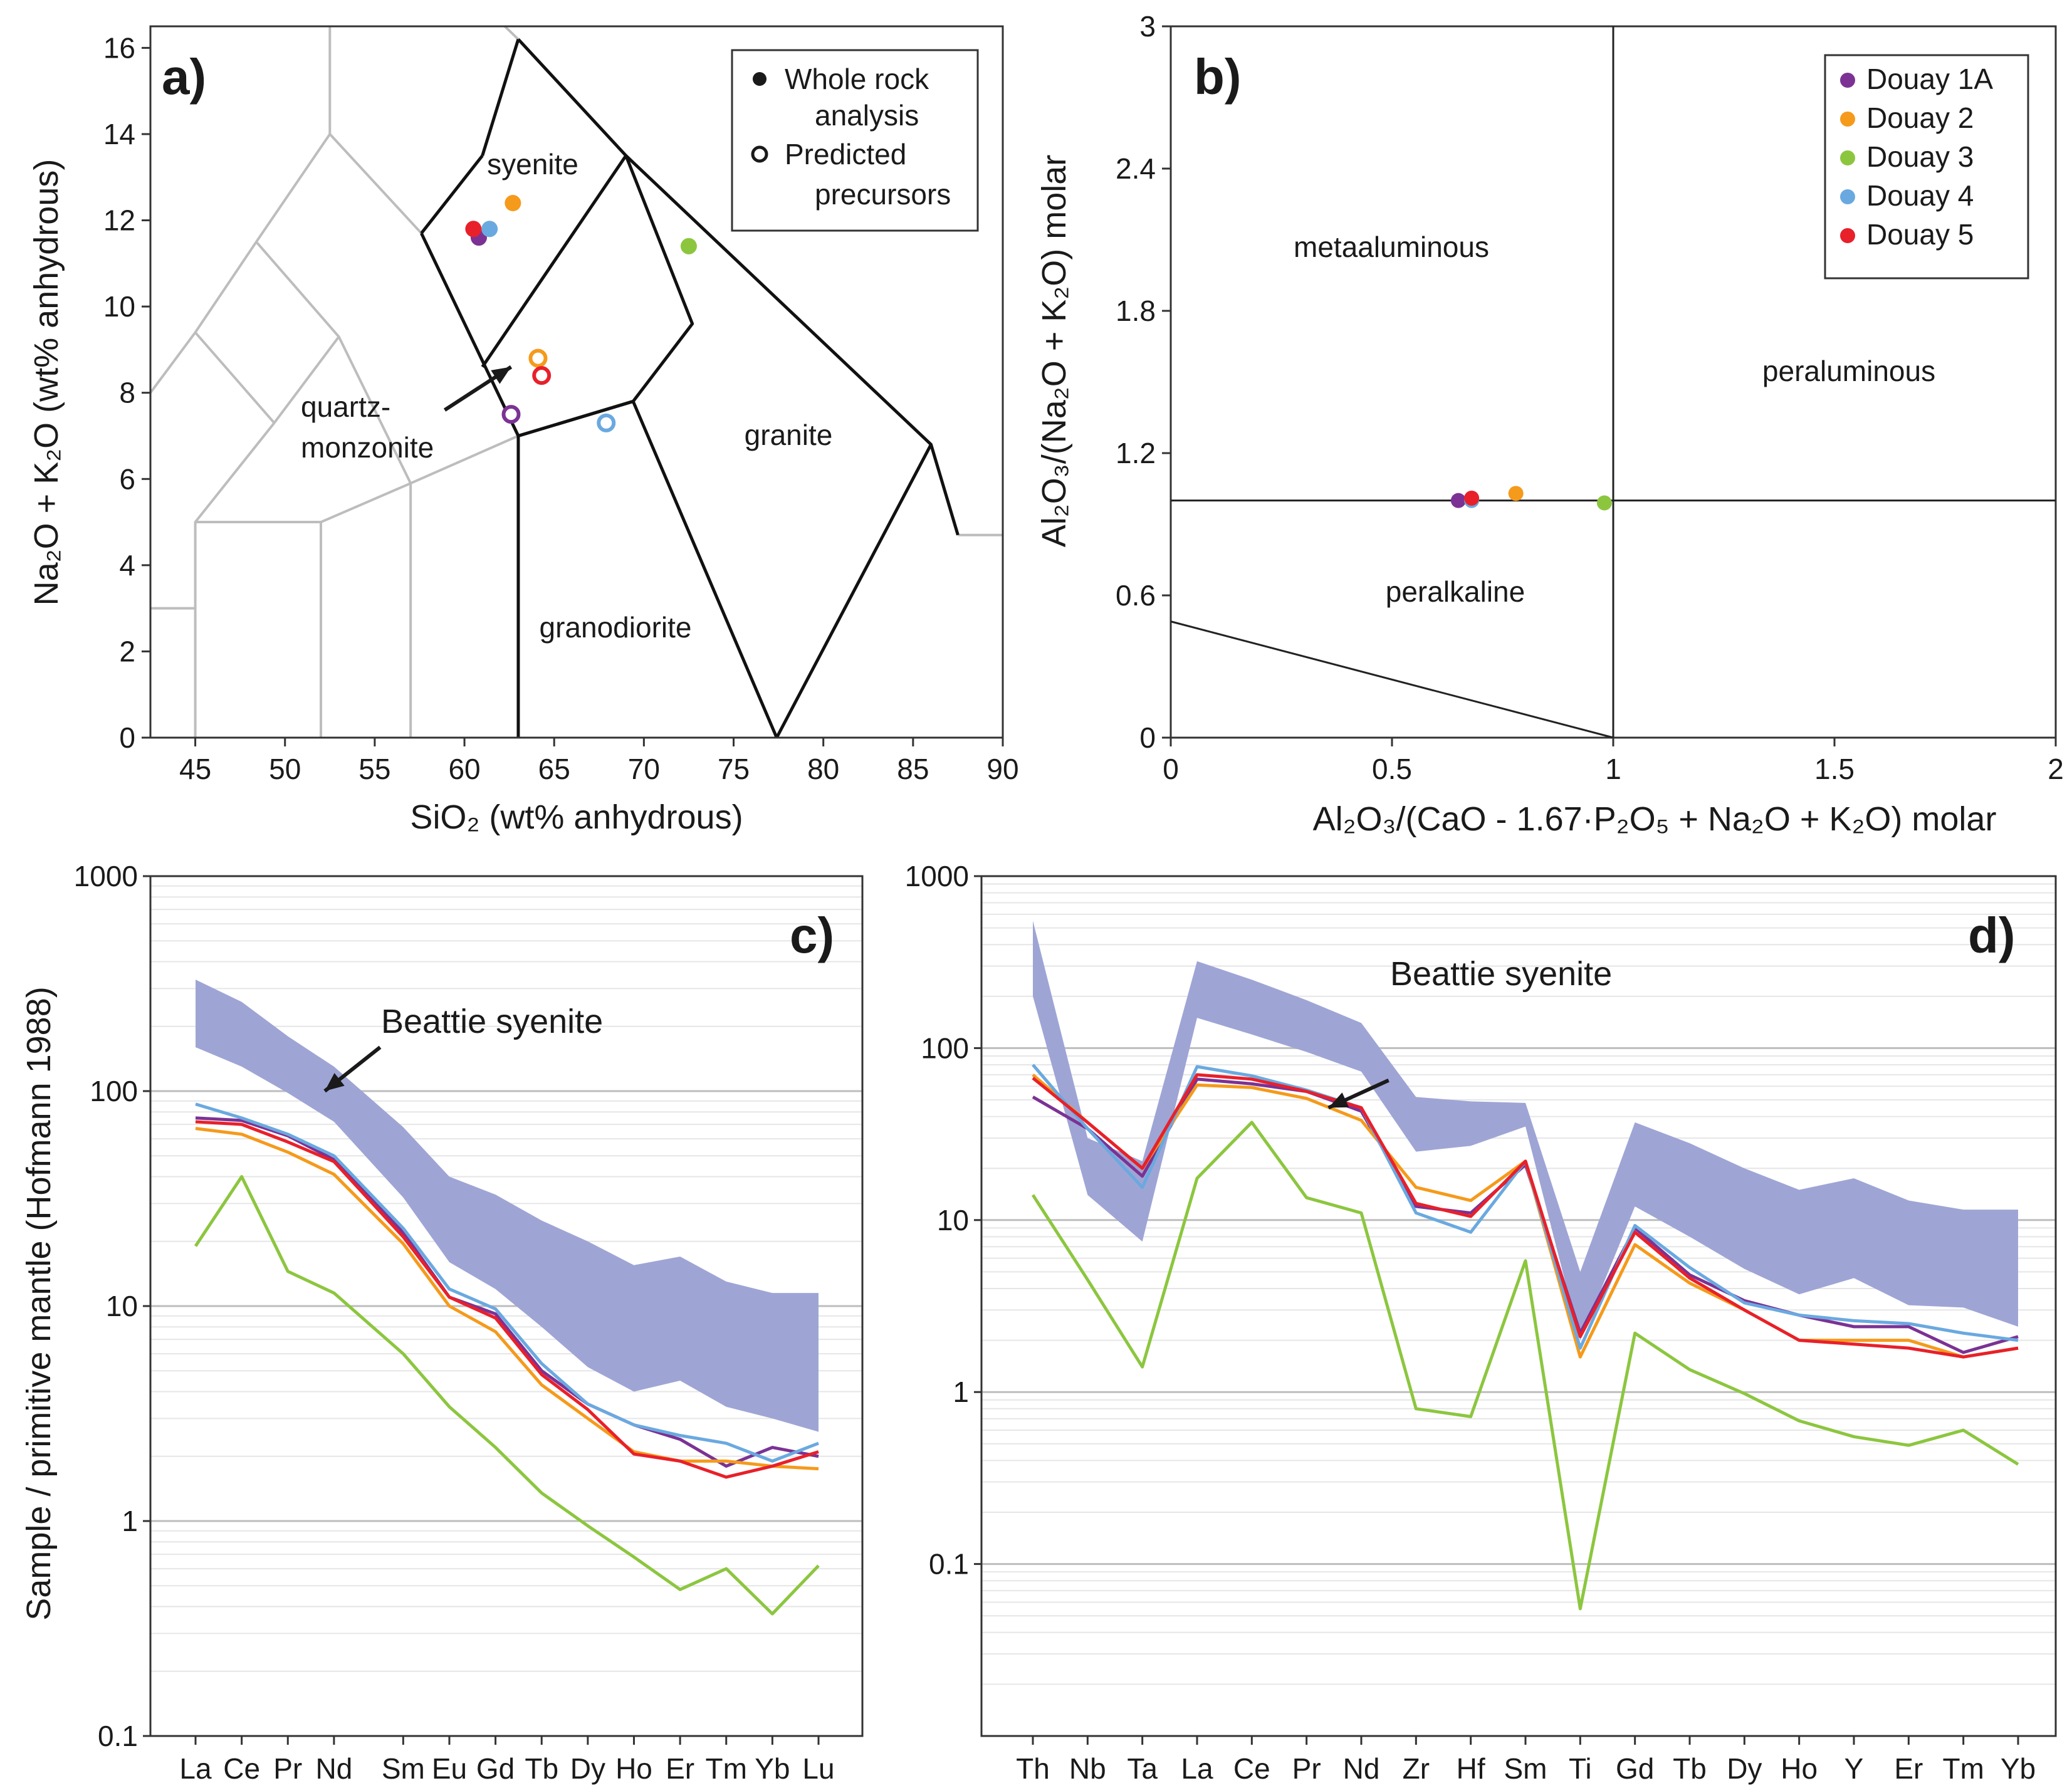 This screenshot has height=1788, width=2072. Describe the element at coordinates (1580, 1768) in the screenshot. I see `x-tick-label-ti: Ti` at that location.